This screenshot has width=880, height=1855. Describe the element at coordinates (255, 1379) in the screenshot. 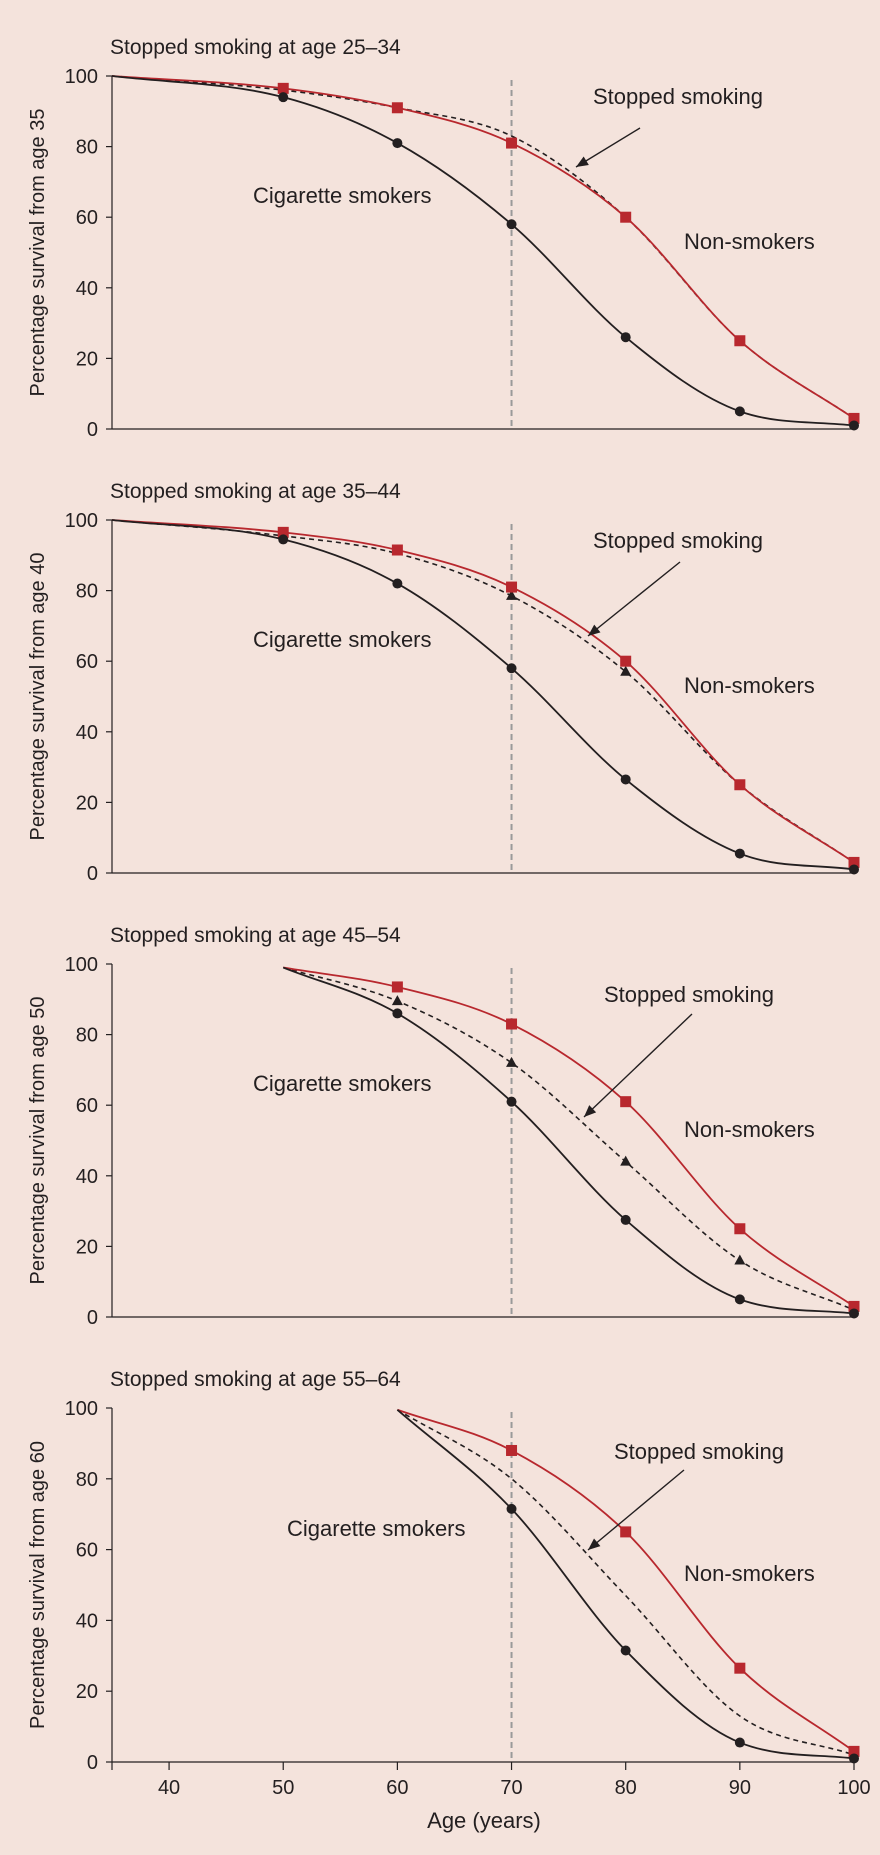

I see `panel-title: Stopped smoking at age 55–64` at that location.